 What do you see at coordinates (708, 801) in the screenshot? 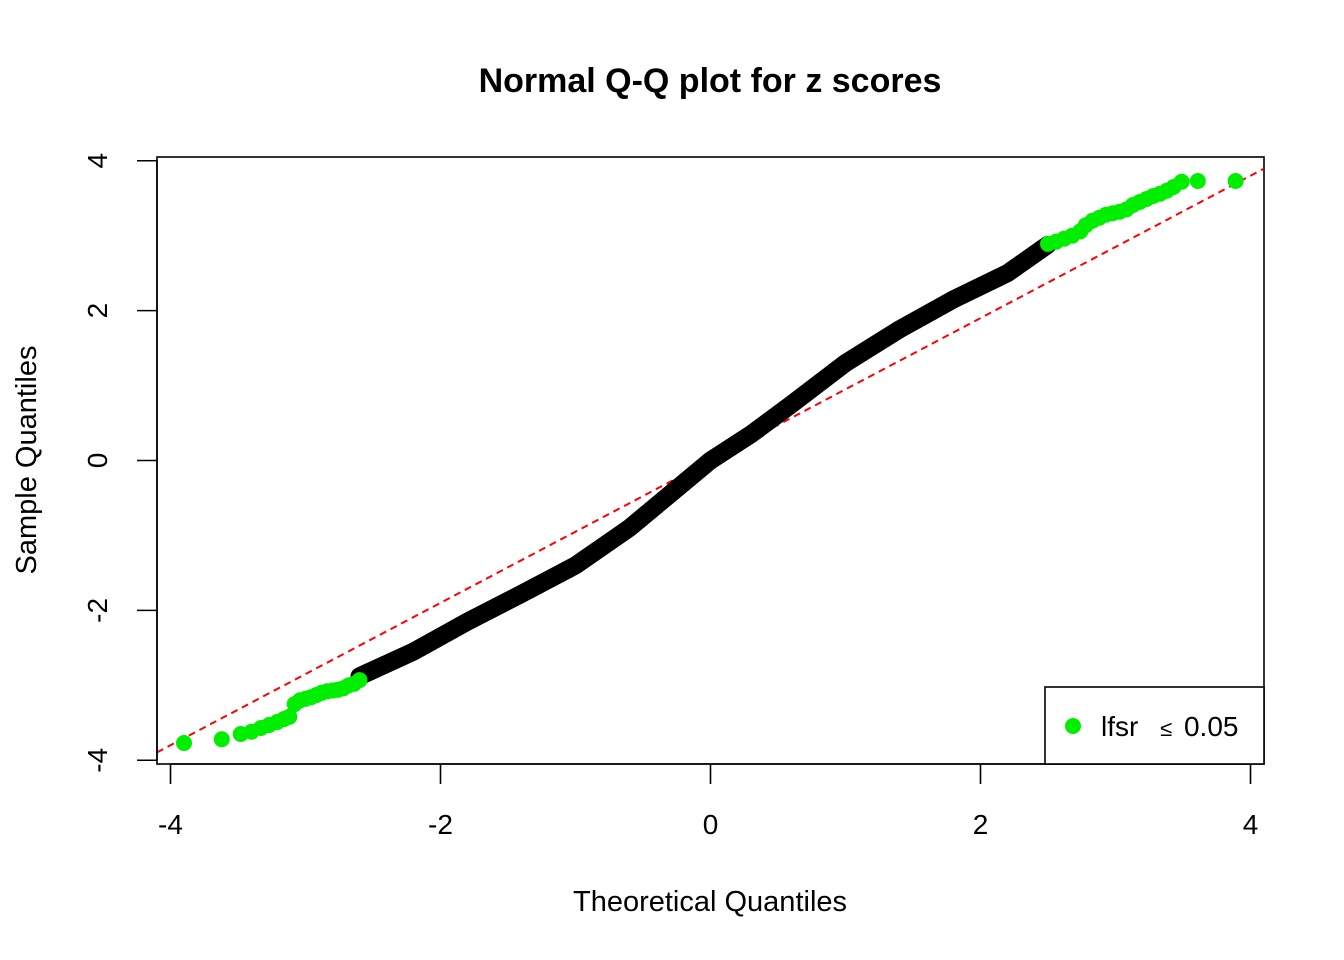
I see `x-axis: -4 -2 0 2 4` at bounding box center [708, 801].